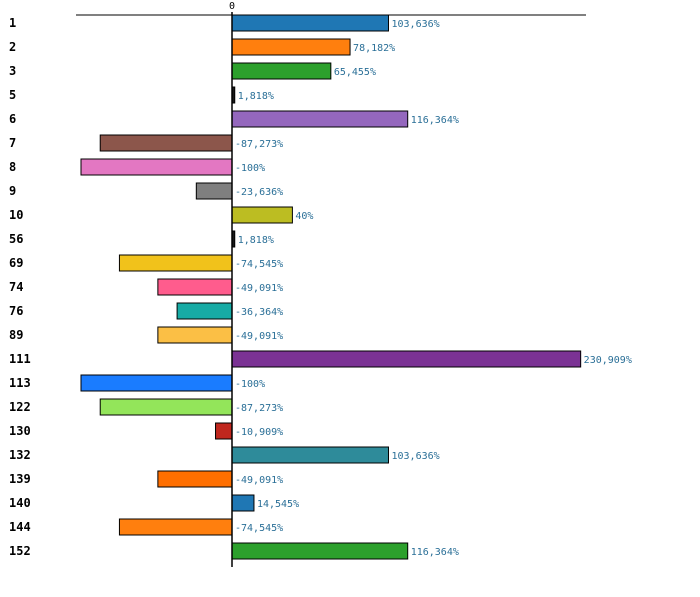 The height and width of the screenshot is (597, 700). I want to click on category-label: 1, so click(12, 23).